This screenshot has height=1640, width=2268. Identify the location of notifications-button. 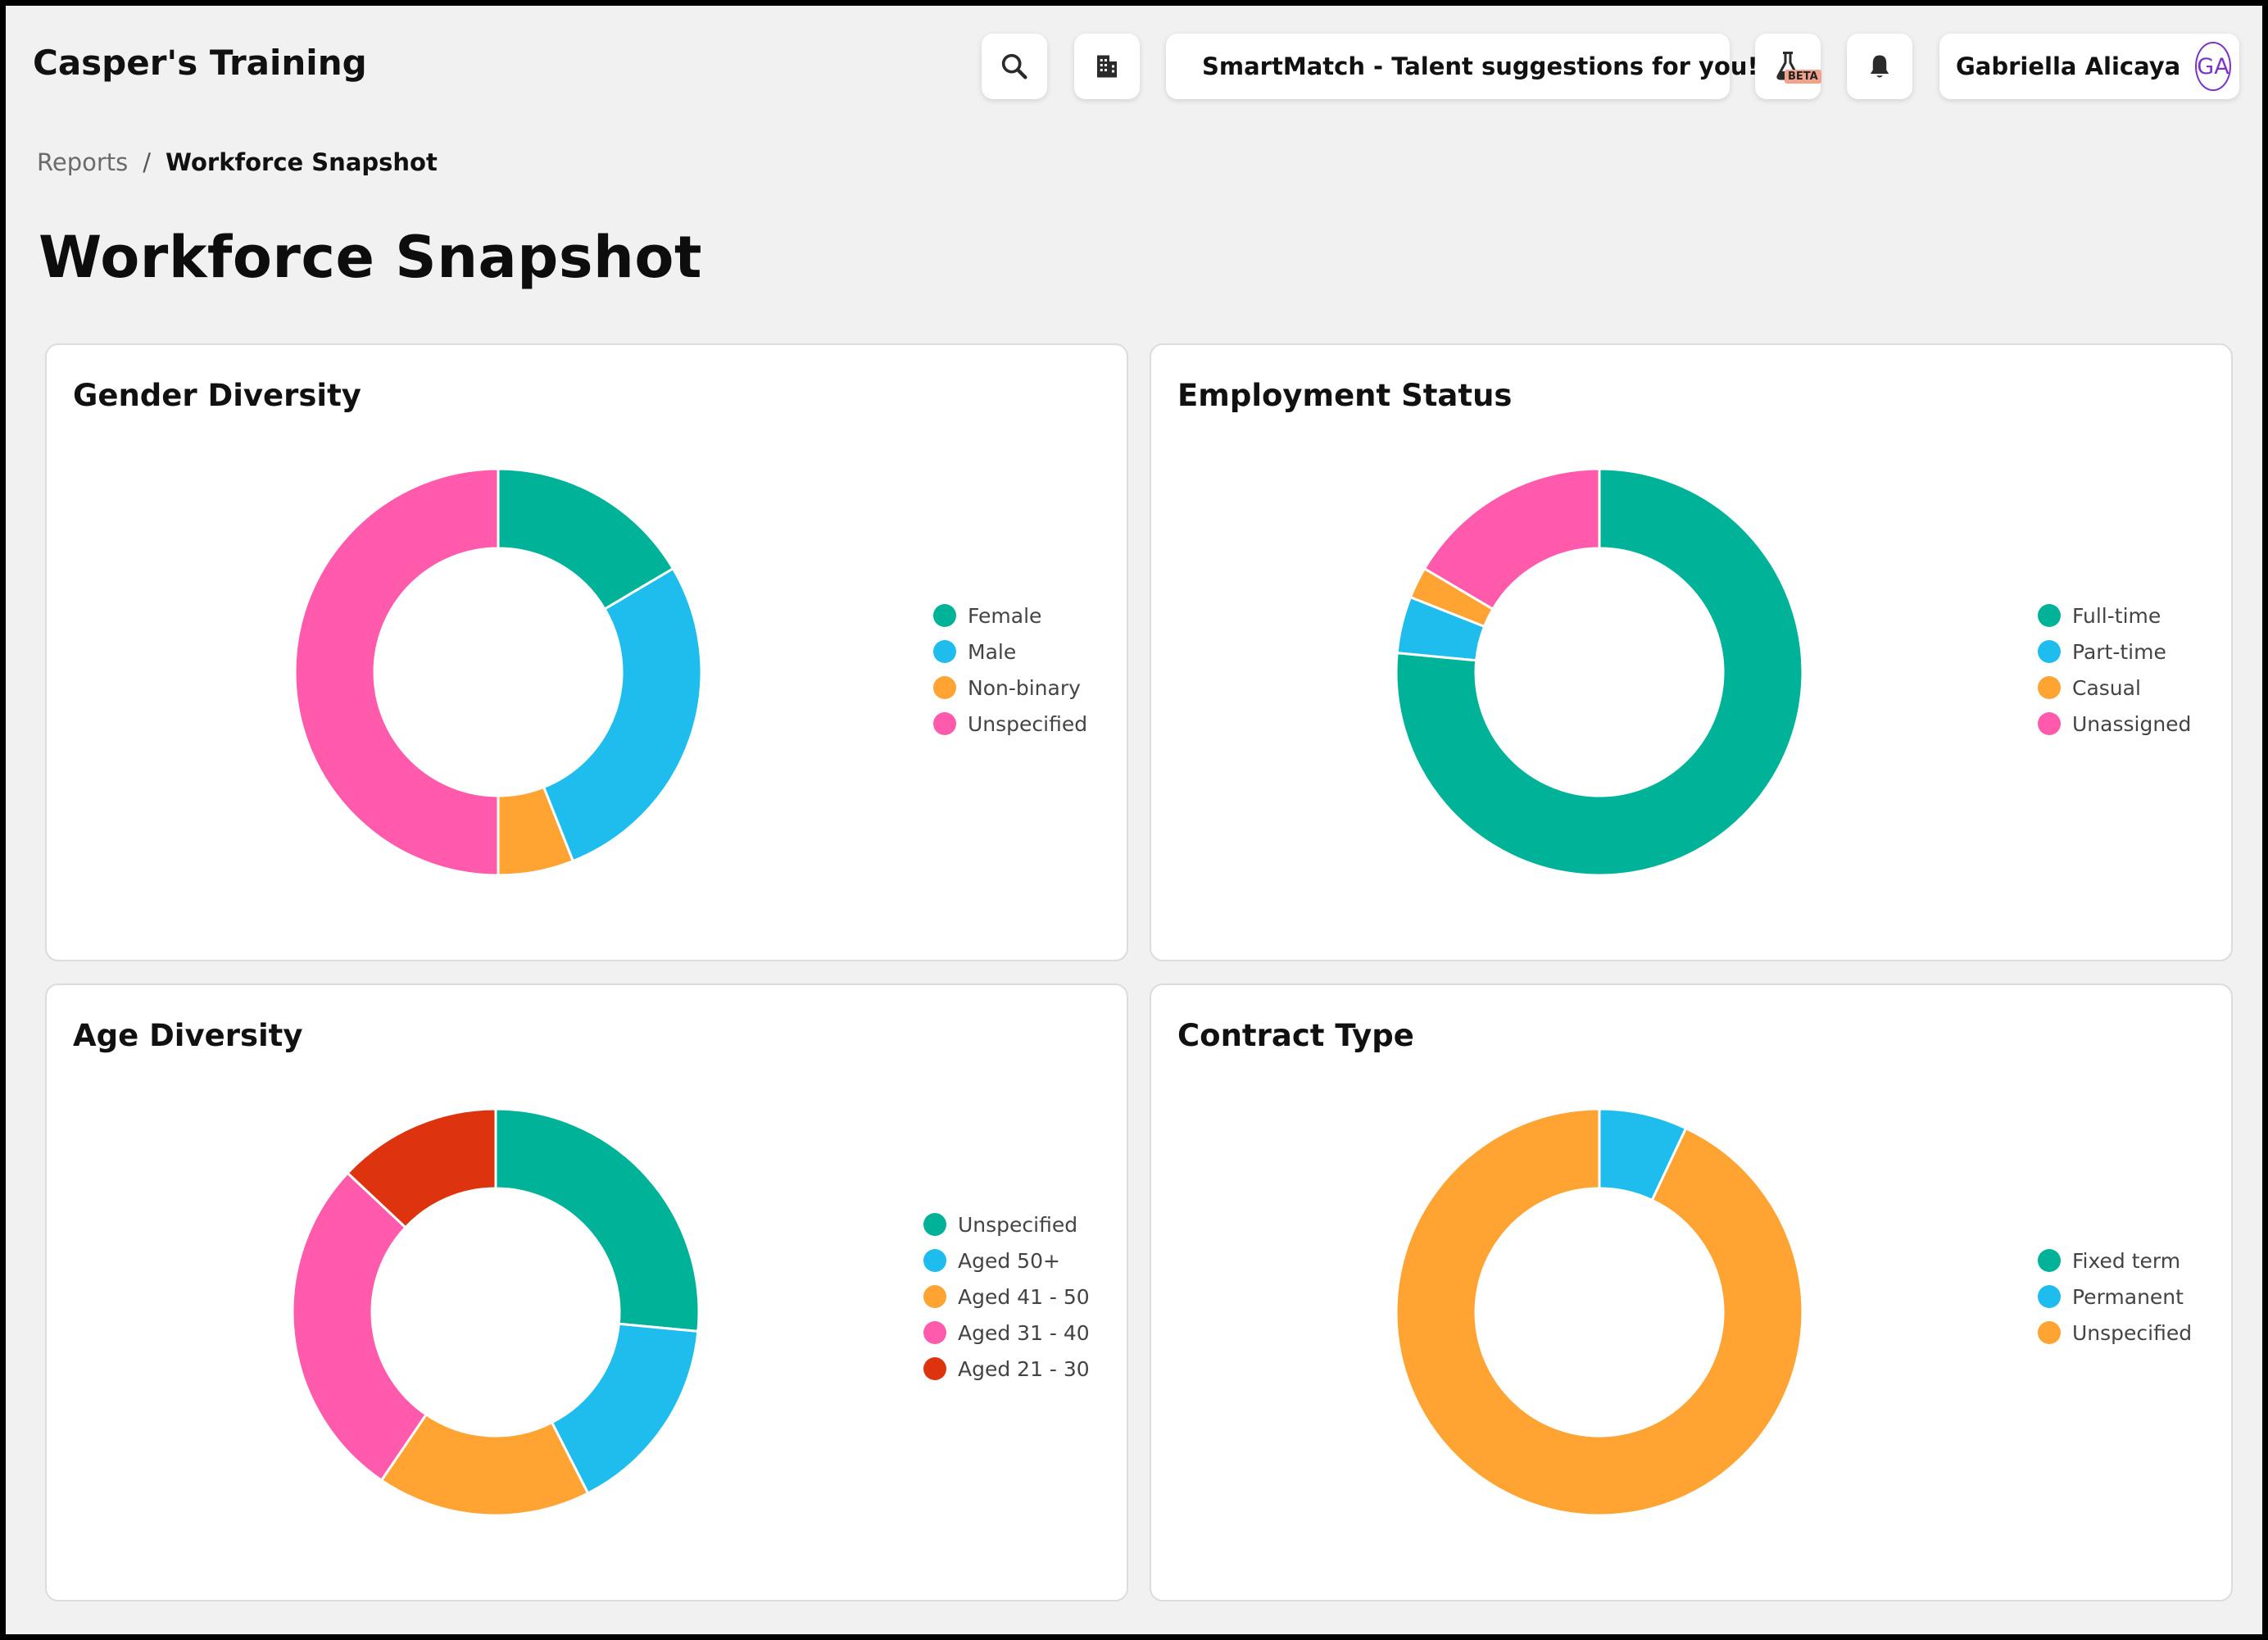
(1879, 66).